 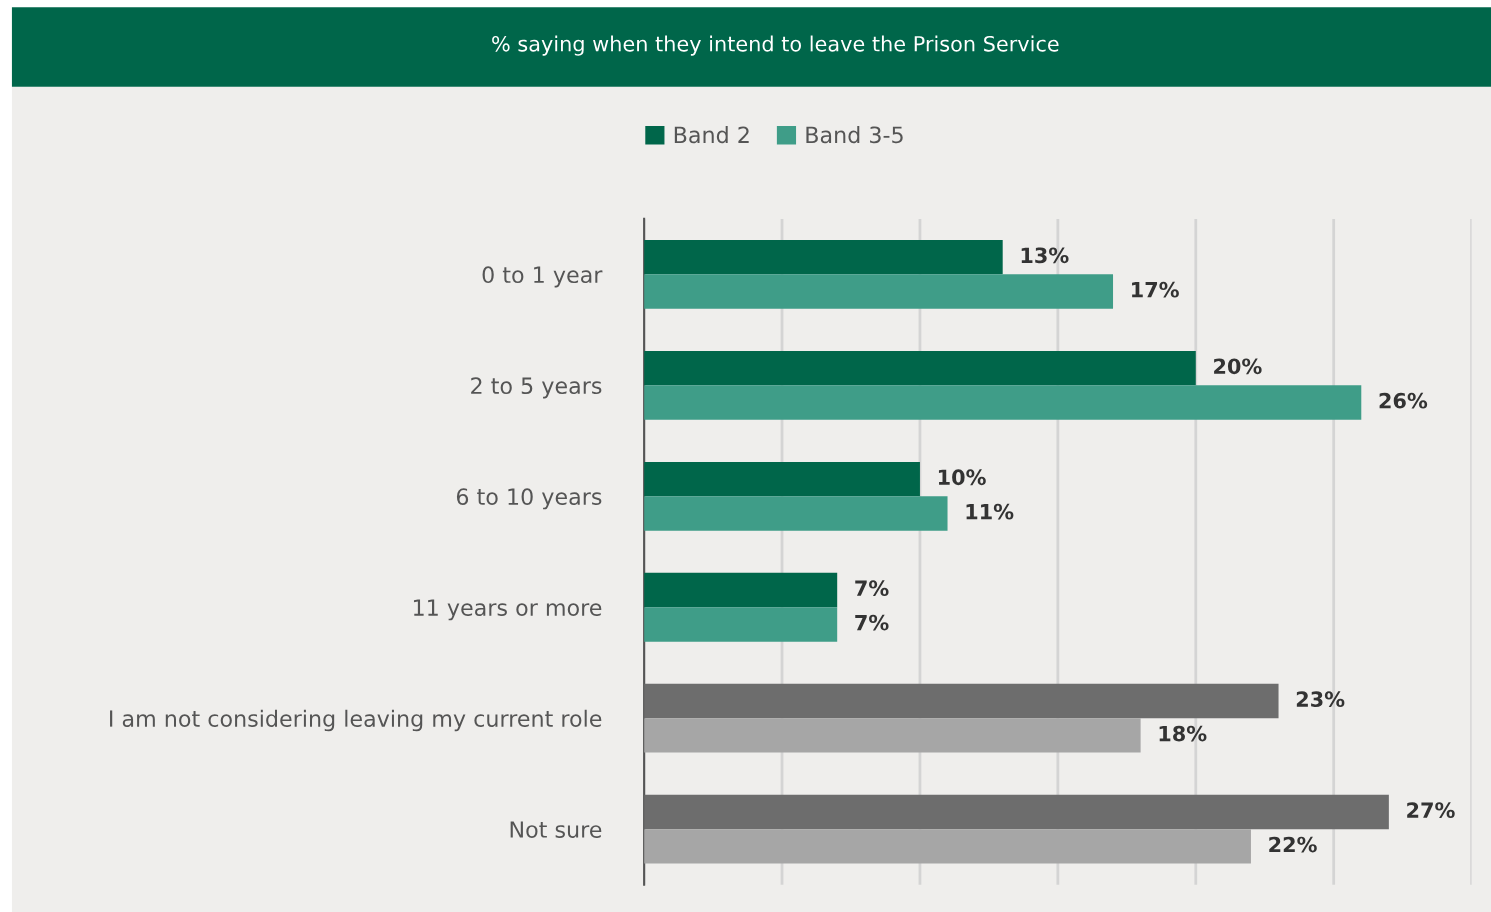 What do you see at coordinates (536, 388) in the screenshot?
I see `y-tick-label: 2 to 5 years` at bounding box center [536, 388].